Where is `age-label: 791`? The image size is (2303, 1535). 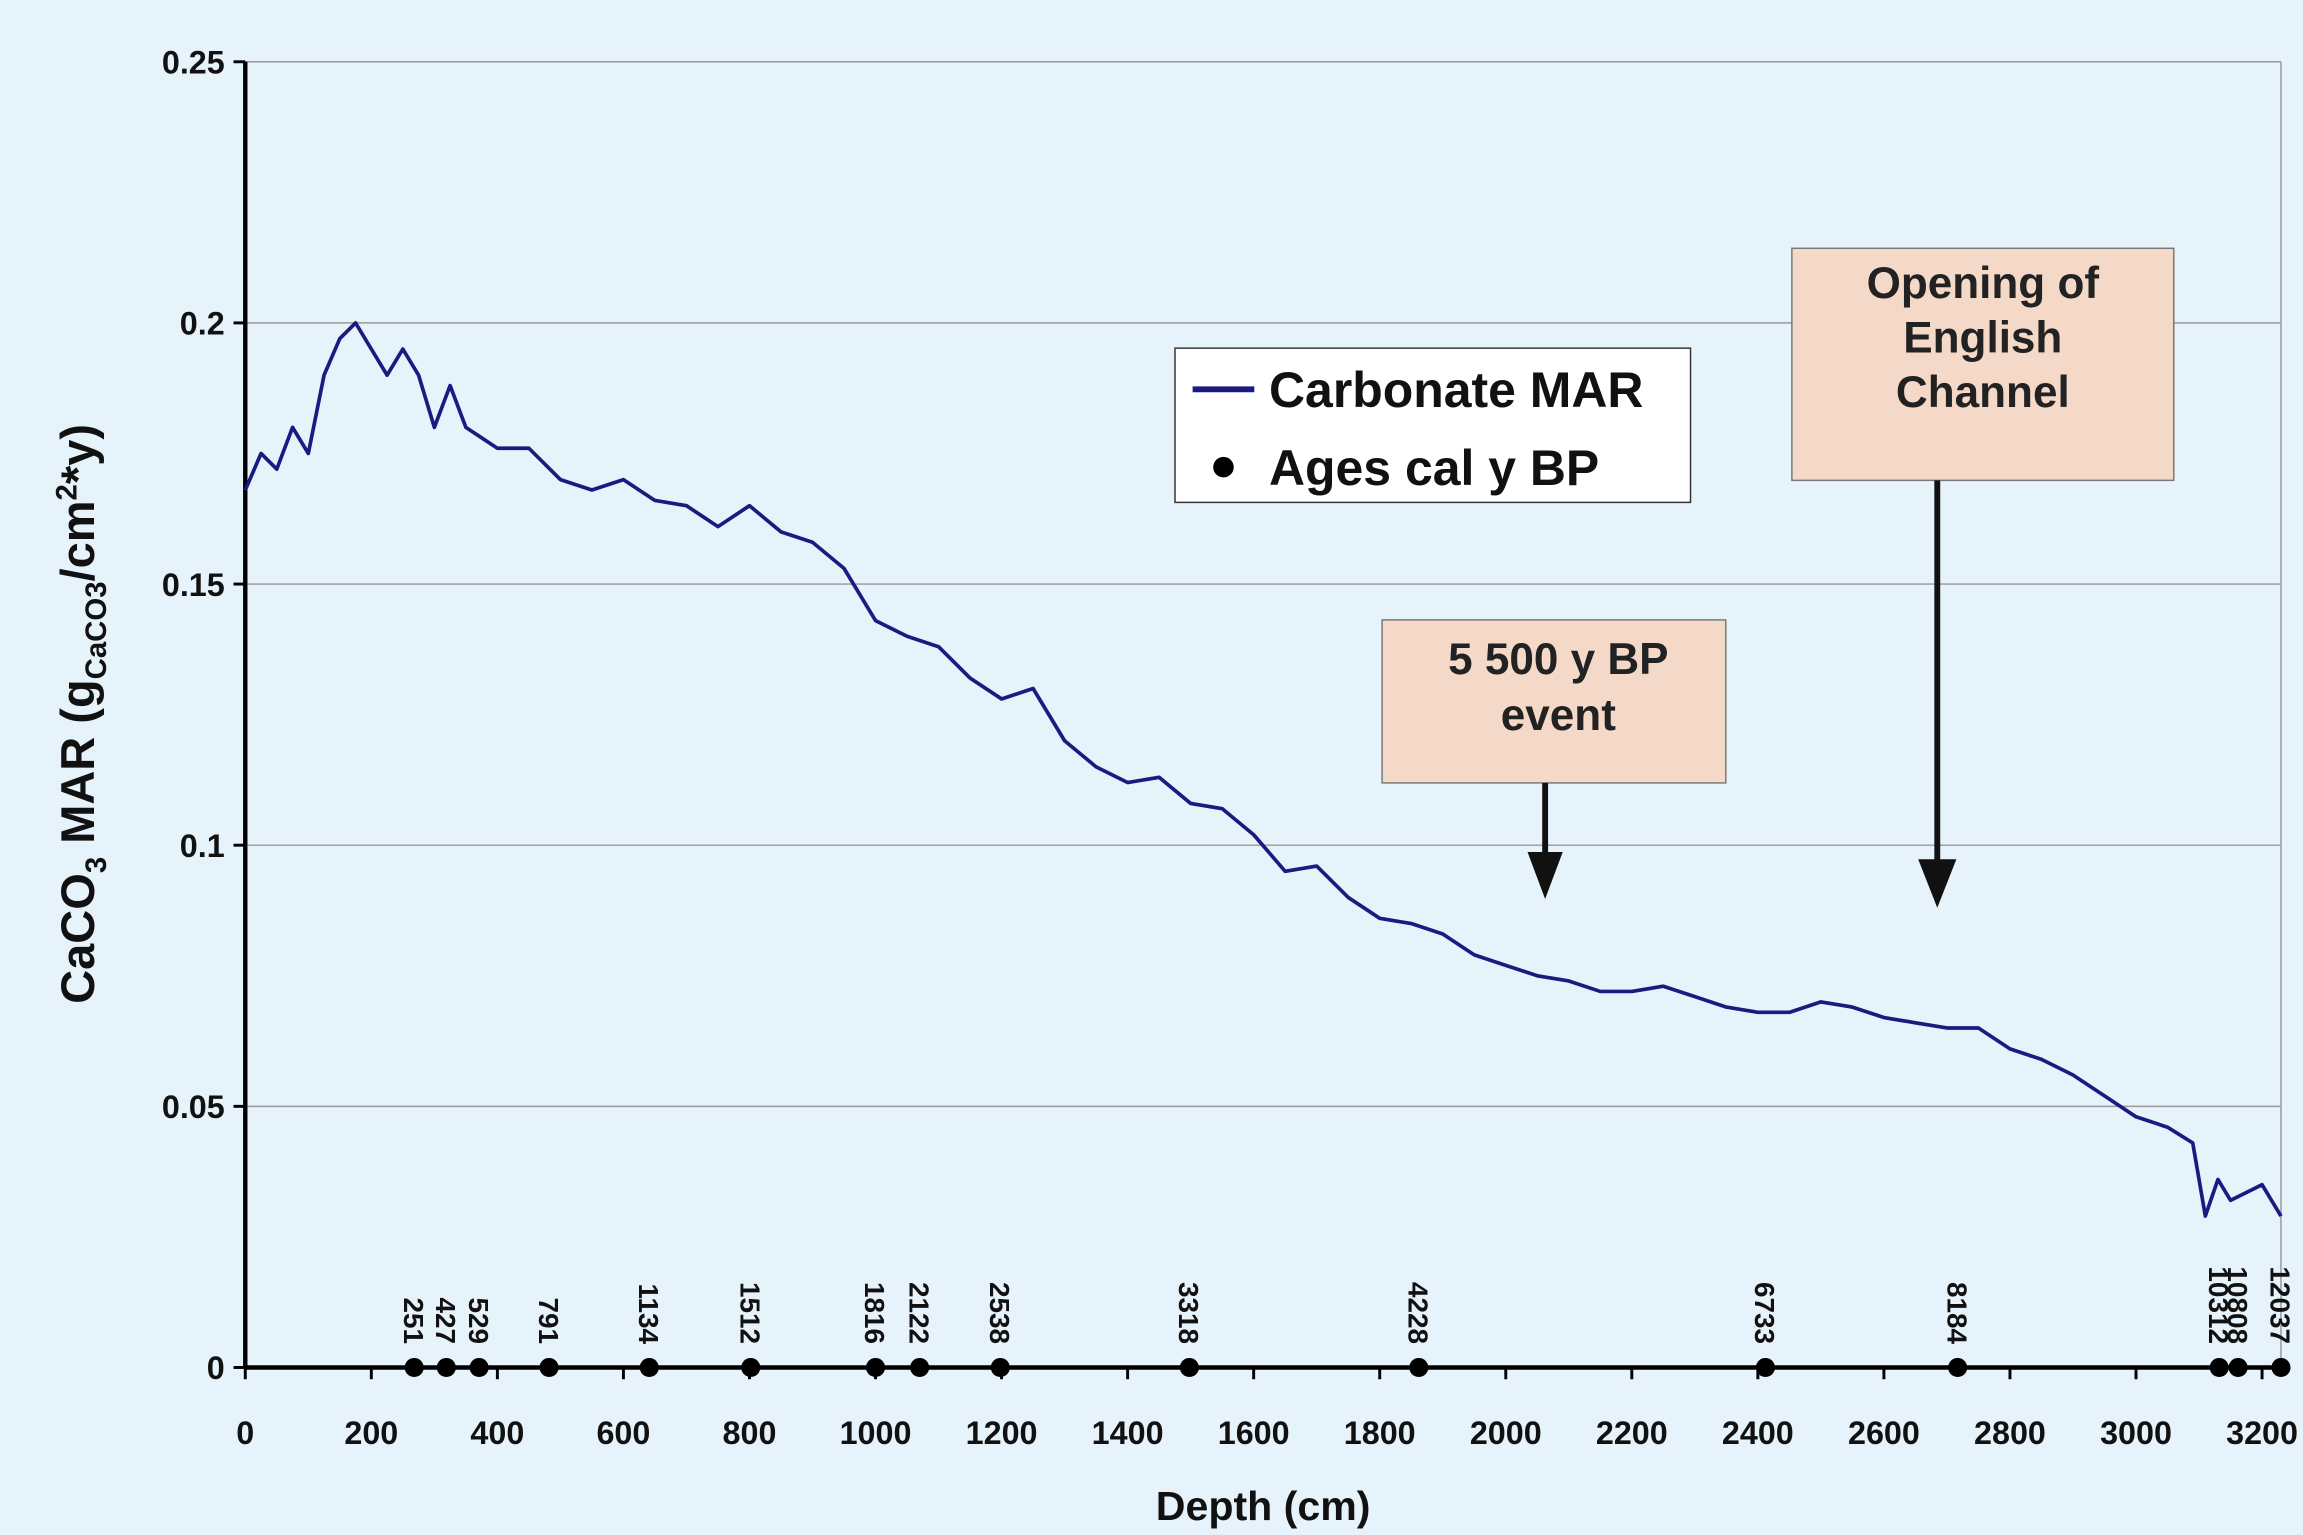
age-label: 791 is located at coordinates (548, 1320).